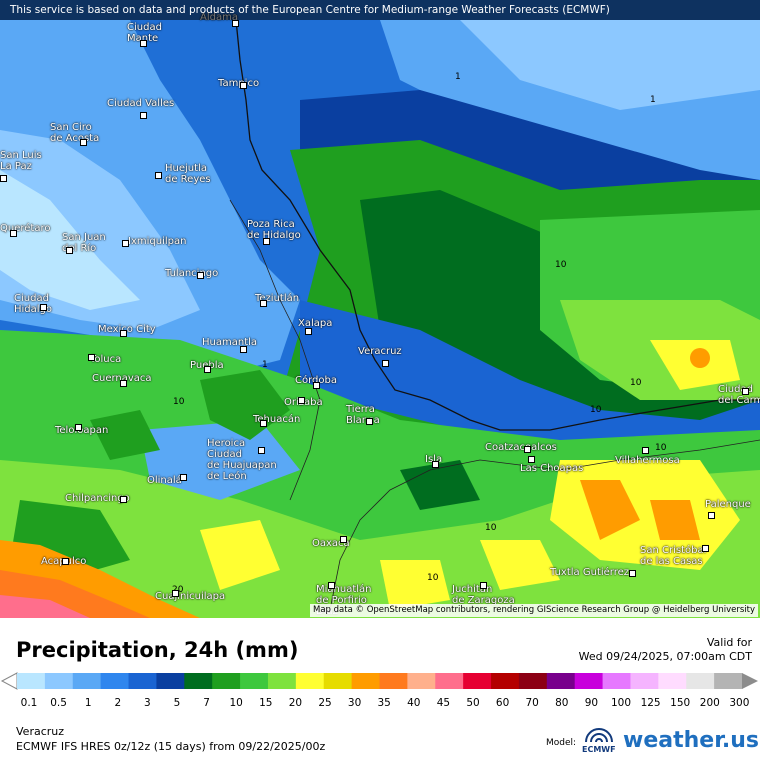 The width and height of the screenshot is (760, 760). I want to click on city-label: Poza Rica de Hidalgo, so click(274, 230).